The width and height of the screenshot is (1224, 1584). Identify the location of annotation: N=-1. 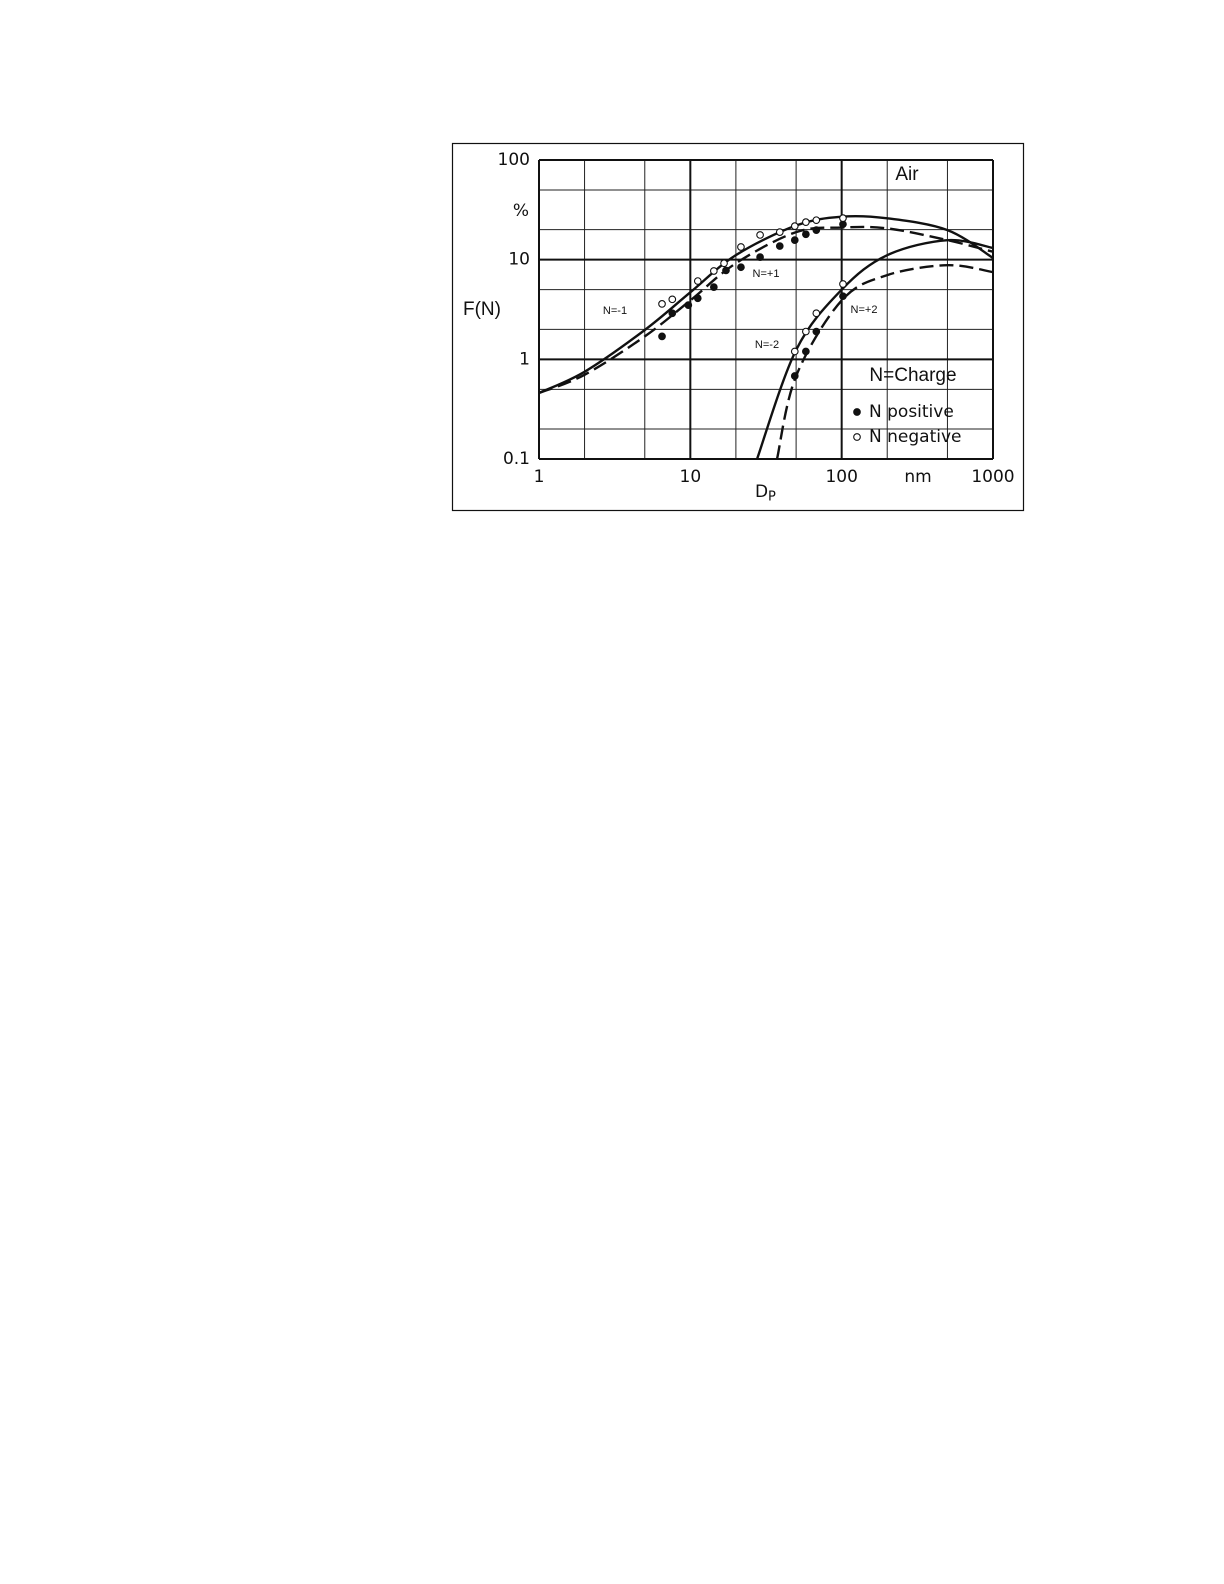
(615, 311).